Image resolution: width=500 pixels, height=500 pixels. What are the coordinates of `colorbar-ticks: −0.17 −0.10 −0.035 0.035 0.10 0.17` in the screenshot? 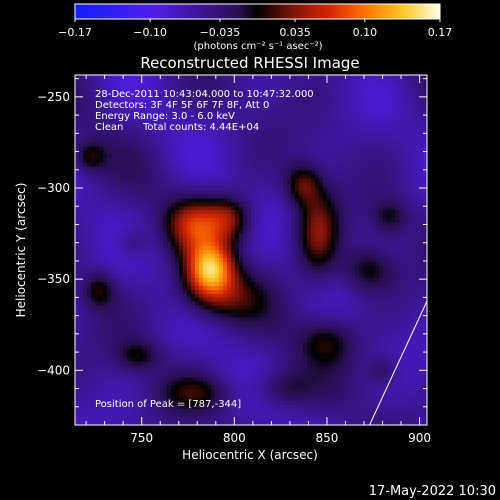 It's located at (255, 29).